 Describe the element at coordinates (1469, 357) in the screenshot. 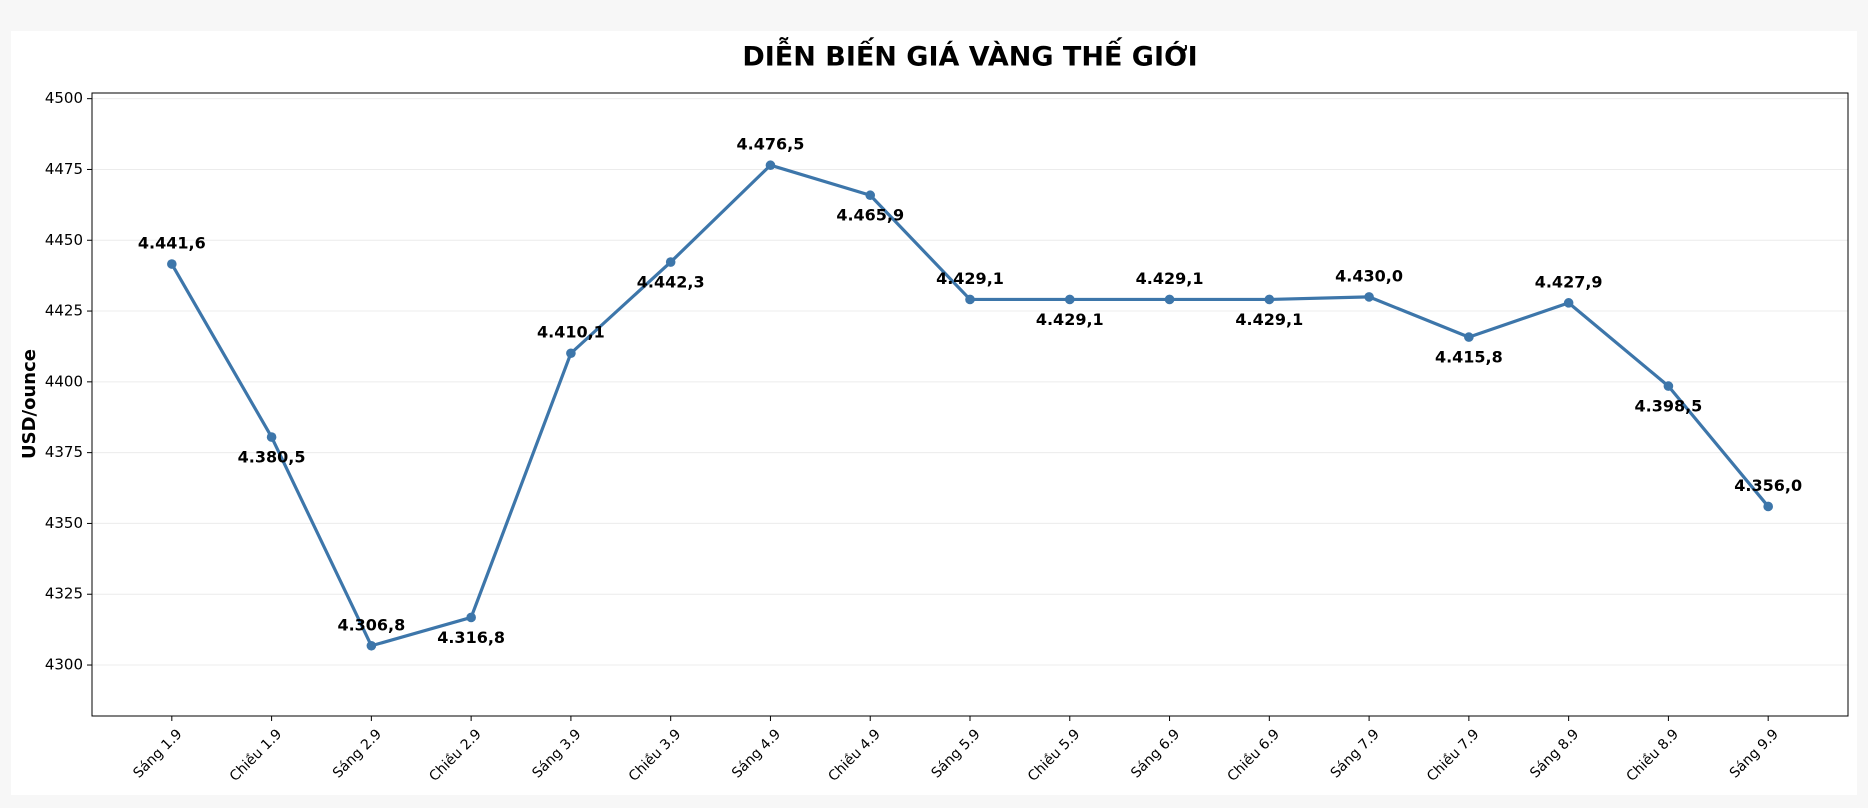

I see `data-label: 4.415,8` at that location.